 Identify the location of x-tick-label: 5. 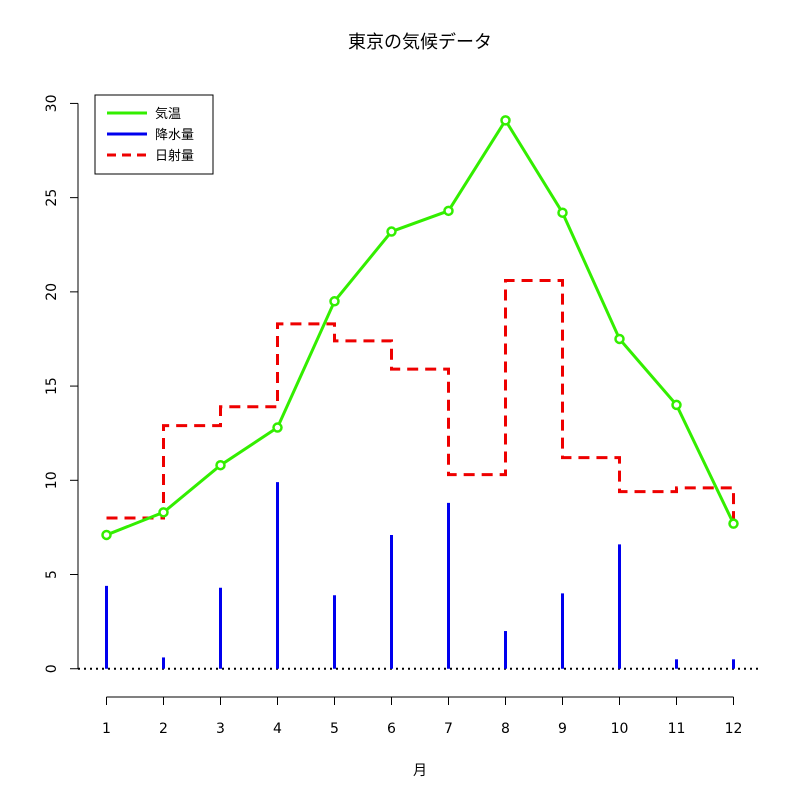
(334, 729).